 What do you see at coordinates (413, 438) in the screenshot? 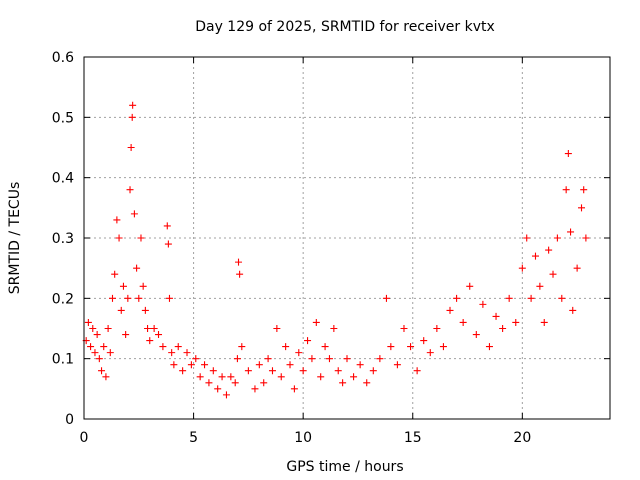
I see `x-tick-label: 15` at bounding box center [413, 438].